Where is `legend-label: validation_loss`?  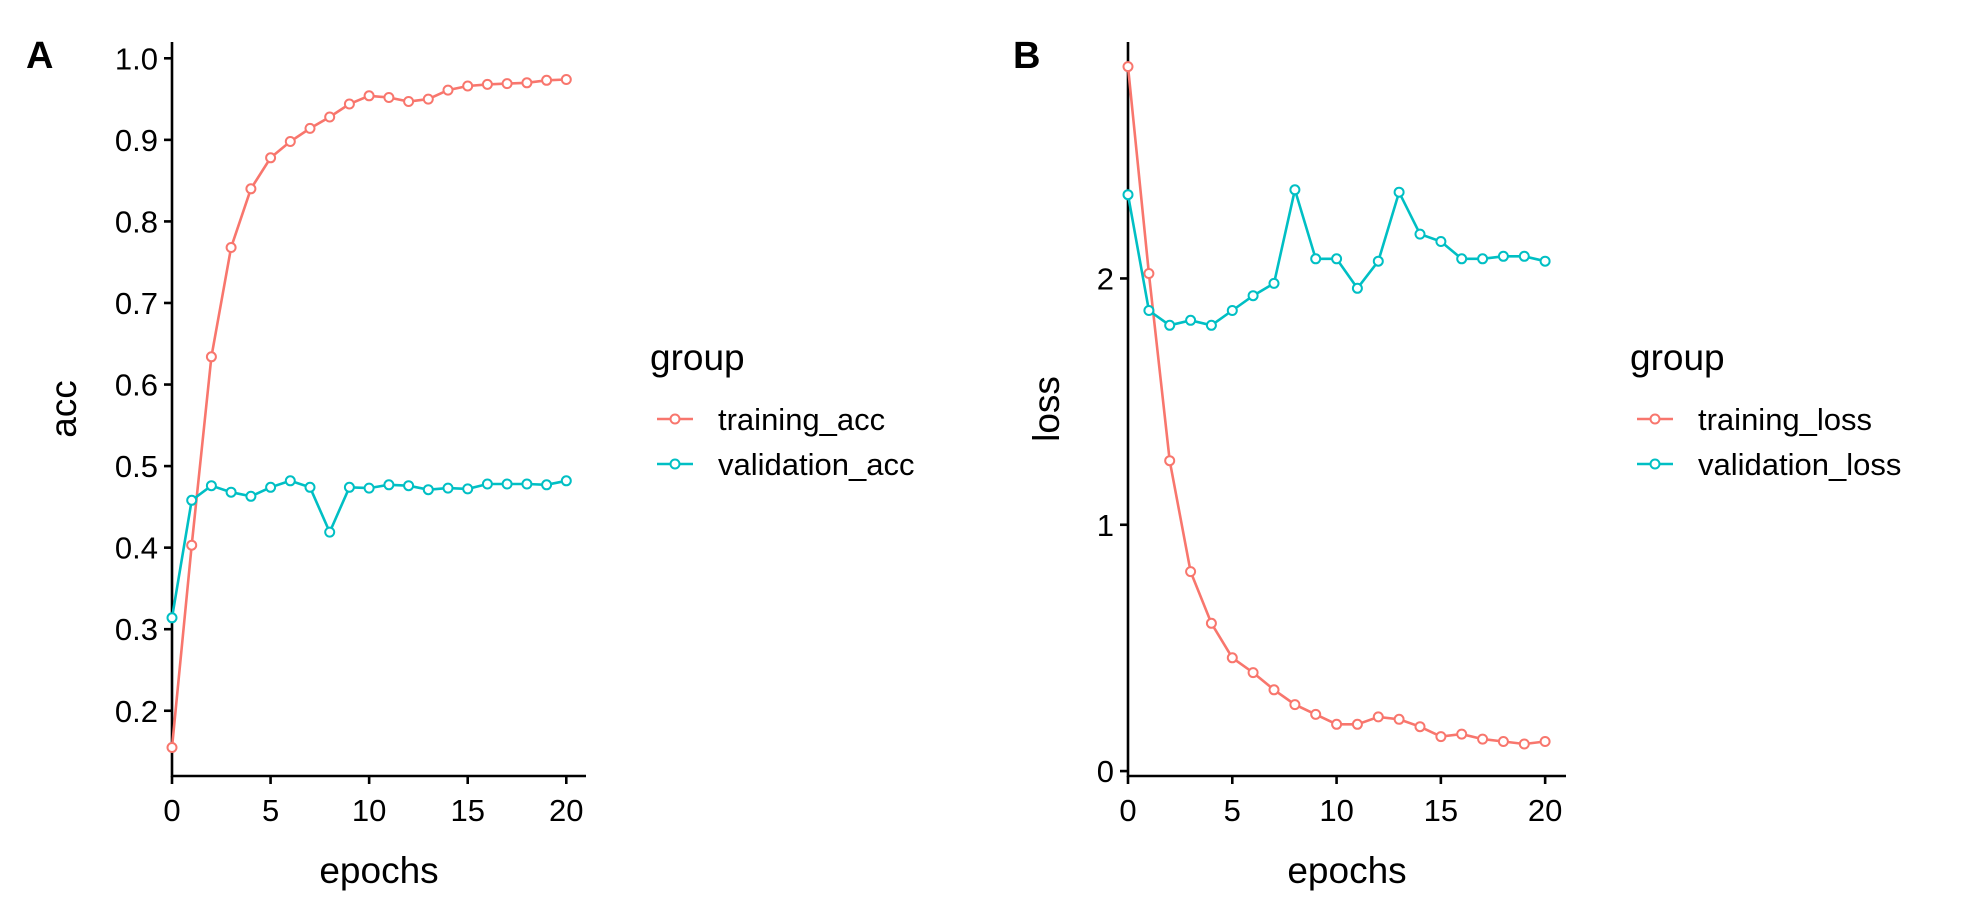
legend-label: validation_loss is located at coordinates (1799, 464).